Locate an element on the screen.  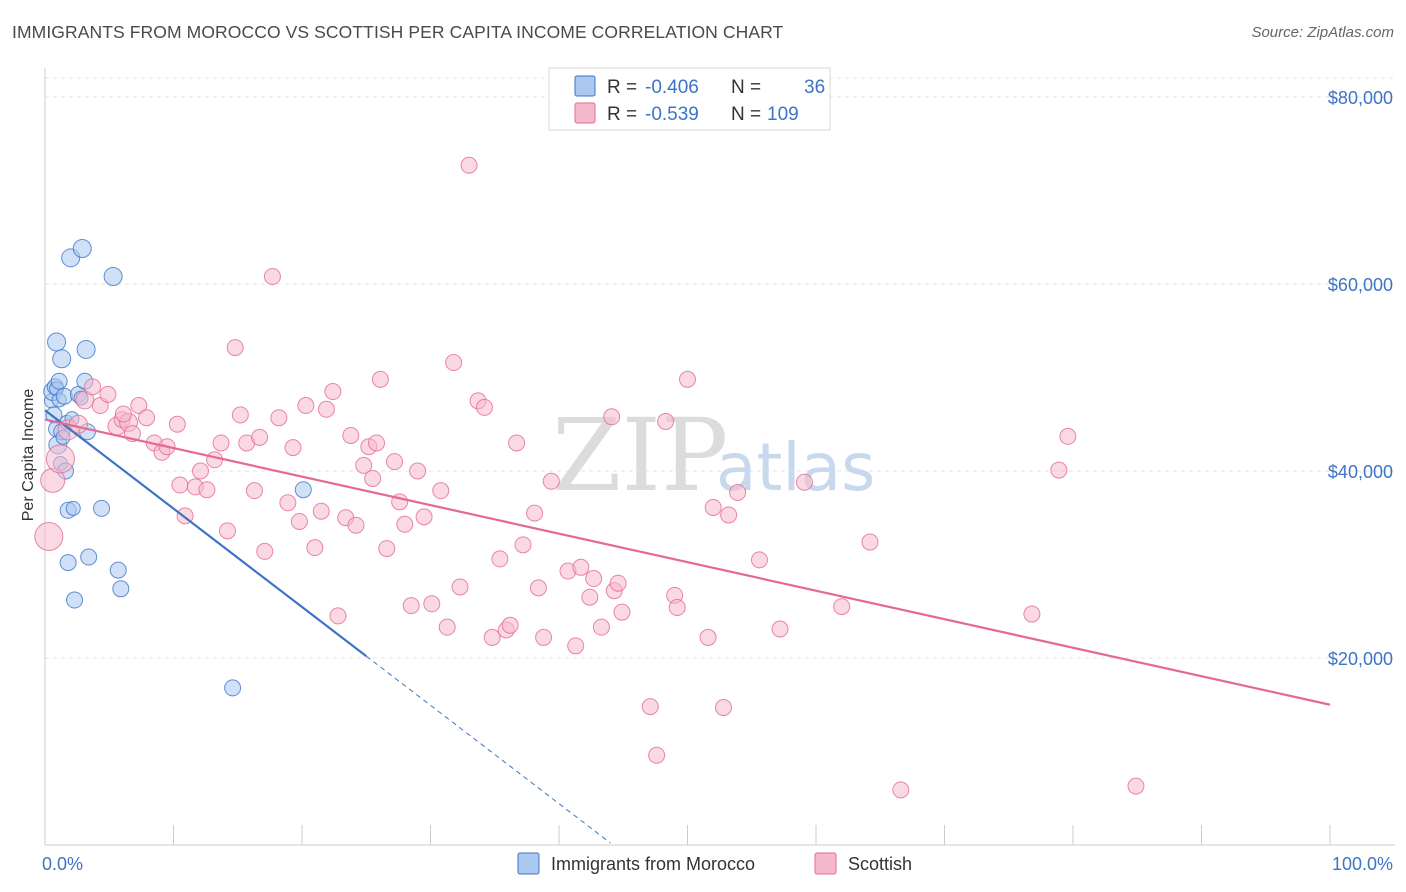
legend-n-label-scottish: N = is located at coordinates (746, 114).